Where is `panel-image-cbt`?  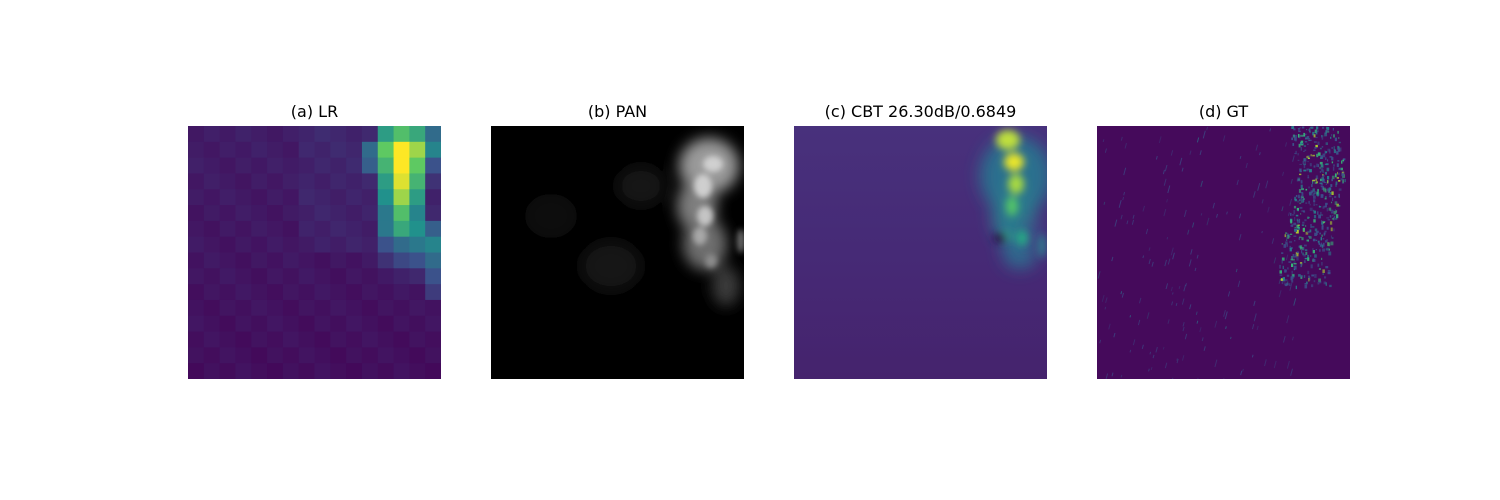
panel-image-cbt is located at coordinates (920, 252).